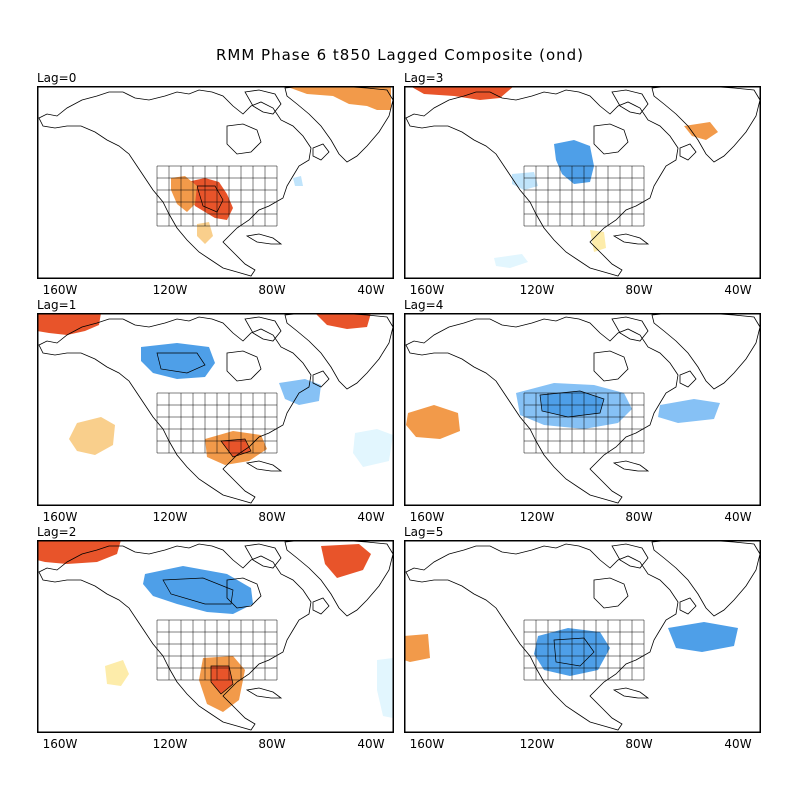  What do you see at coordinates (400, 55) in the screenshot?
I see `figure-title: RMM Phase 6 t850 Lagged Composite (ond)` at bounding box center [400, 55].